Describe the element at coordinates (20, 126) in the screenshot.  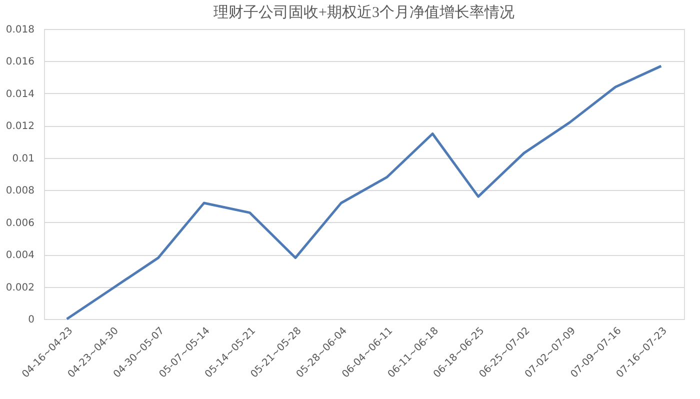
I see `y-tick-label: 0.012` at that location.